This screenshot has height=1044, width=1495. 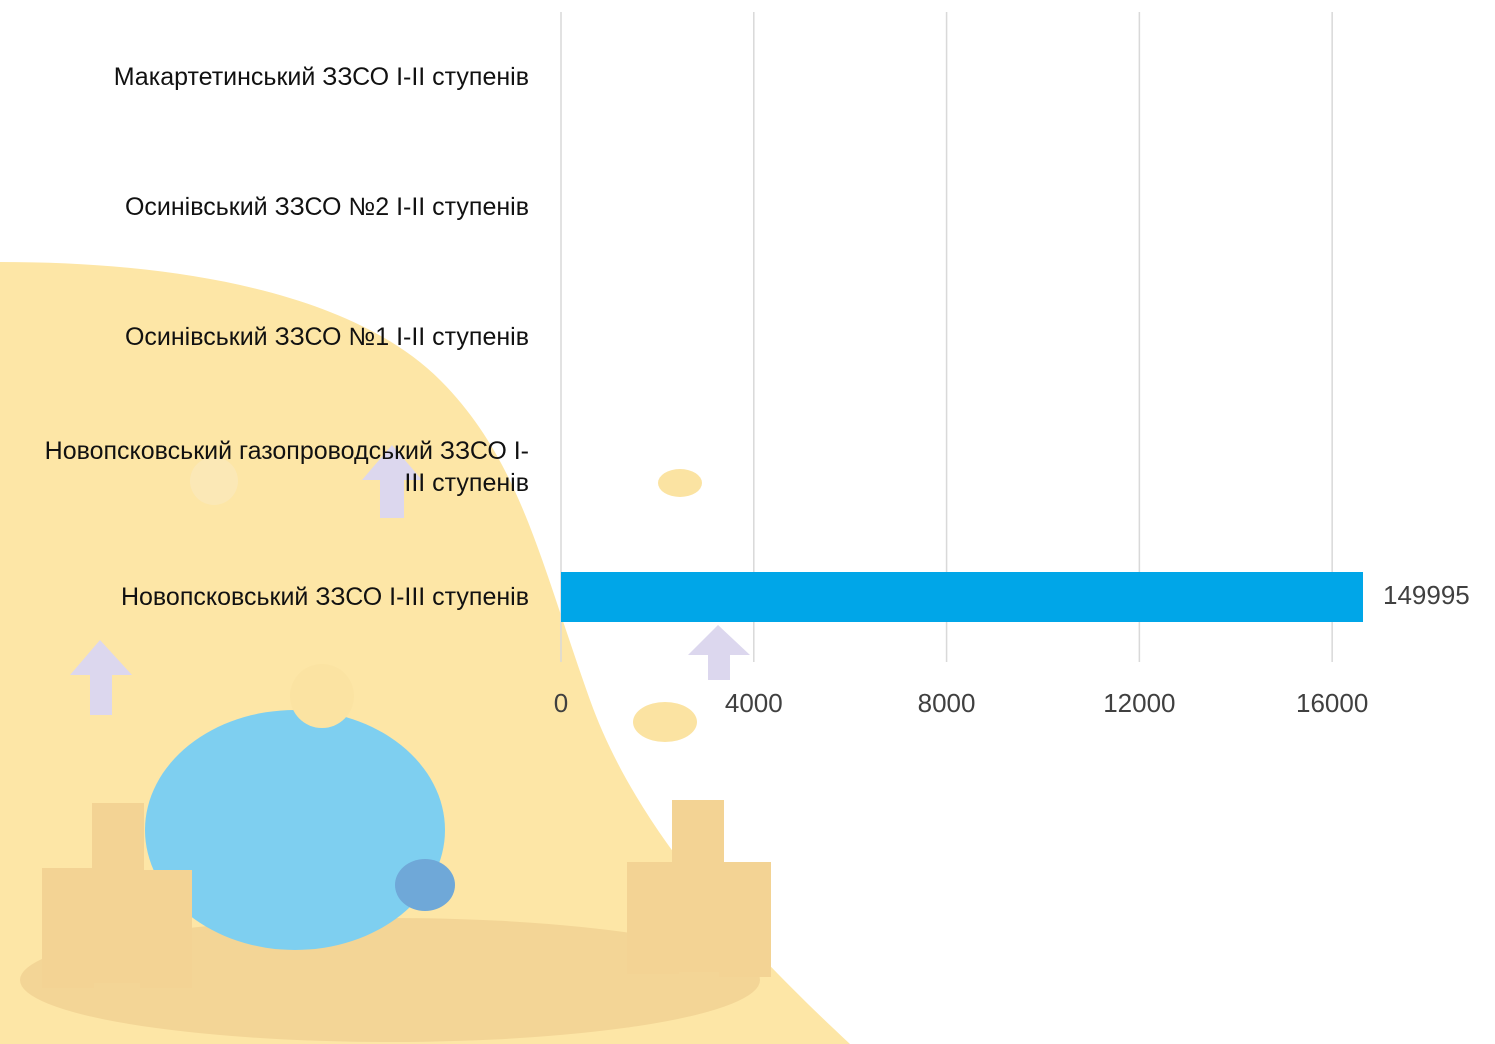 I want to click on plot-area, so click(x=962, y=597).